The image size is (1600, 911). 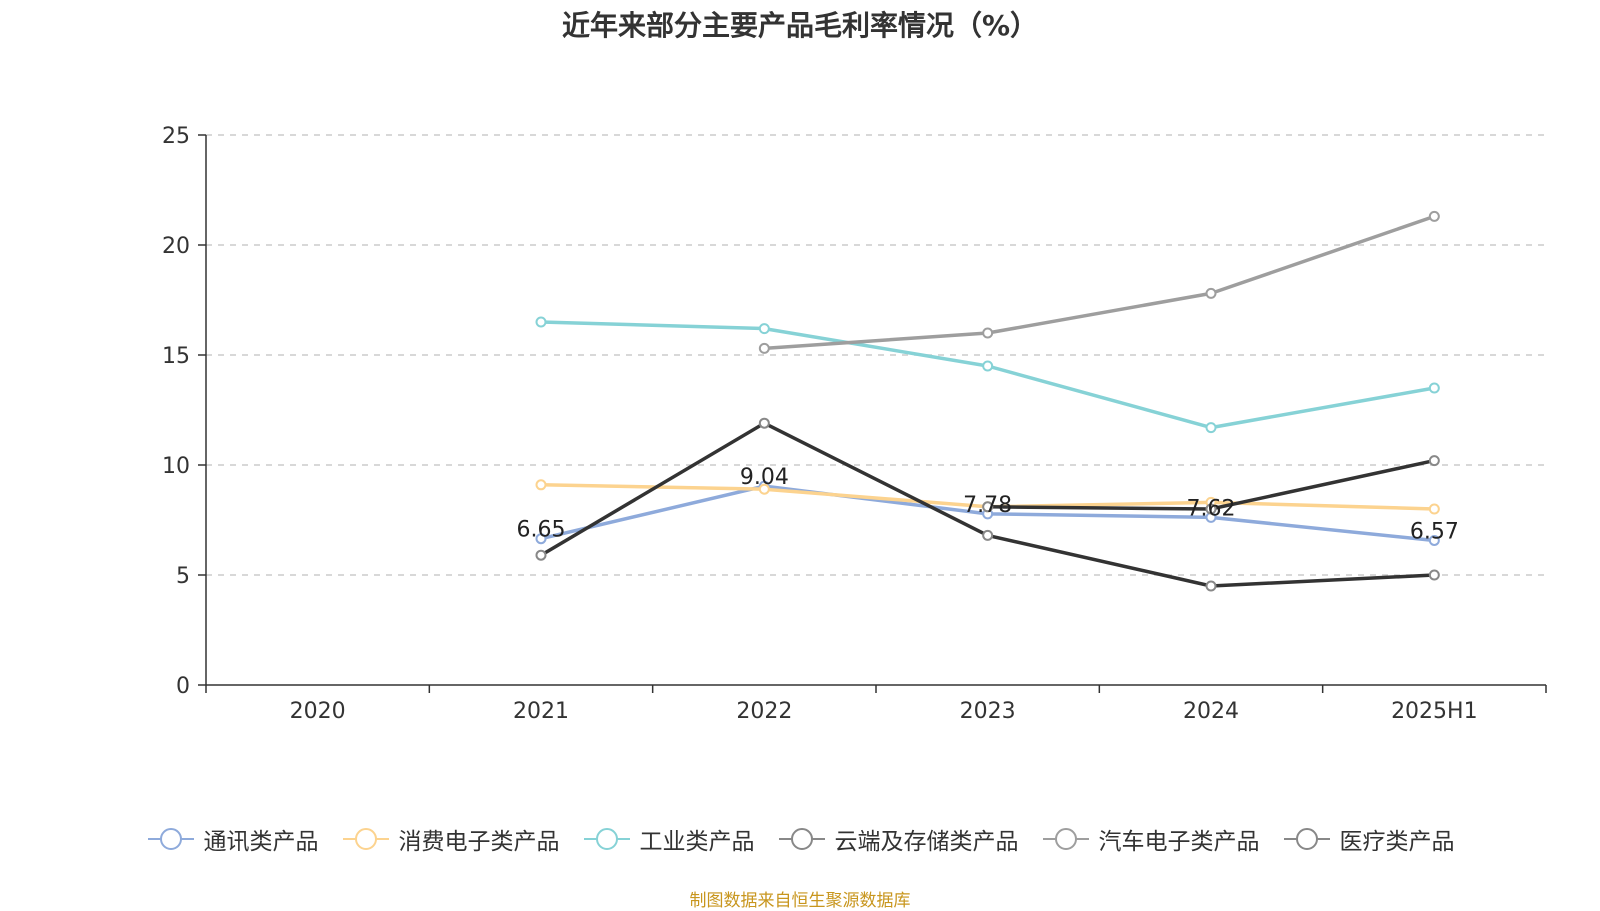 What do you see at coordinates (176, 356) in the screenshot?
I see `y-tick-label: 15` at bounding box center [176, 356].